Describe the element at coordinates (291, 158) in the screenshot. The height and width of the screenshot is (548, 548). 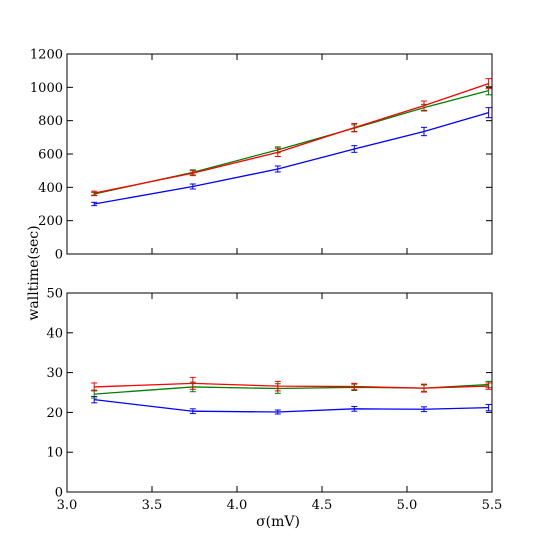
I see `top-blue-series-line` at that location.